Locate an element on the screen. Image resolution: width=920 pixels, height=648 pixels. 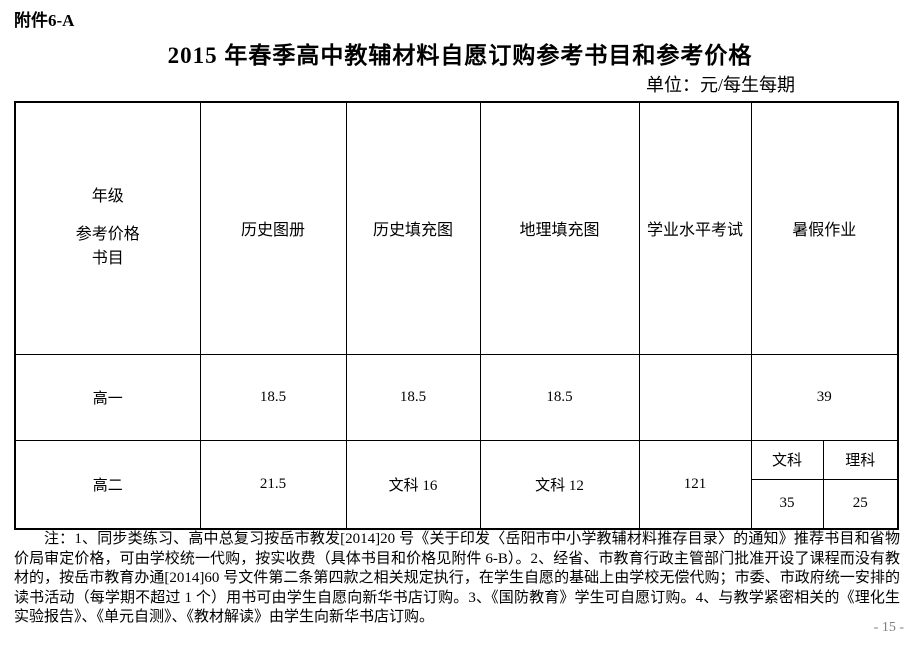
cell-grade1-summer: 39 is located at coordinates (824, 397).